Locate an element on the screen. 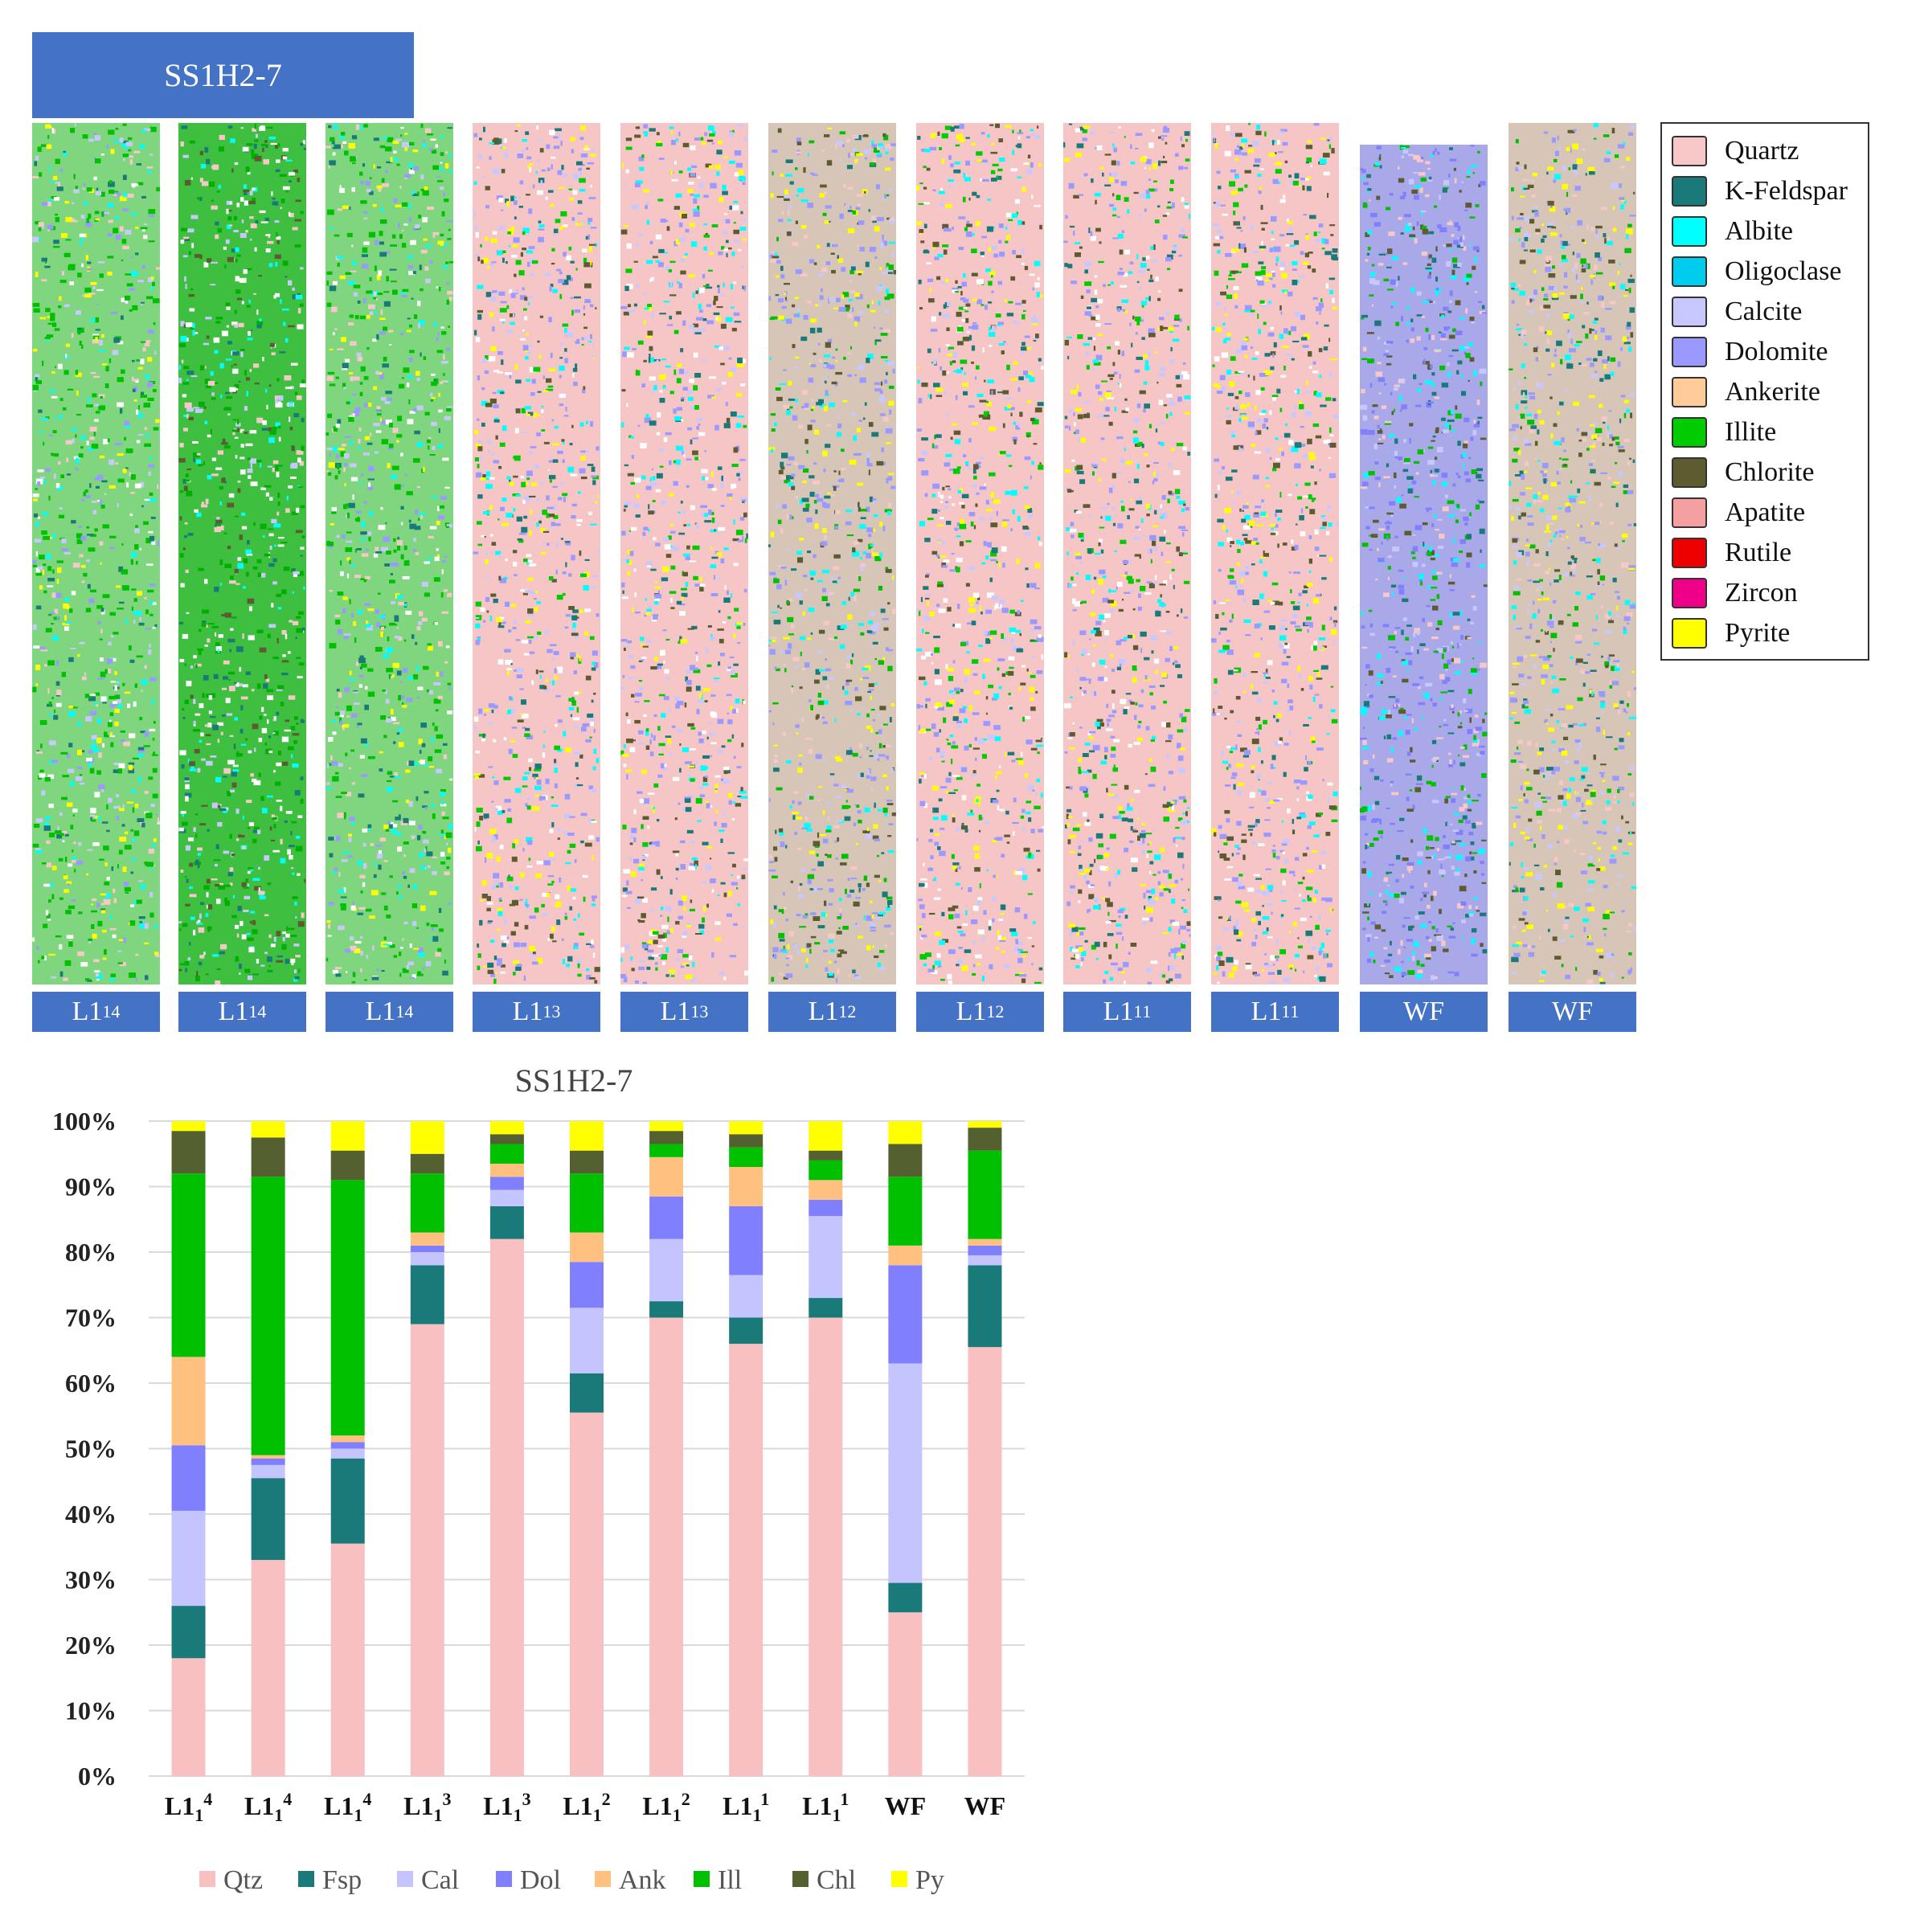  y-tick-label: 30% is located at coordinates (91, 1580).